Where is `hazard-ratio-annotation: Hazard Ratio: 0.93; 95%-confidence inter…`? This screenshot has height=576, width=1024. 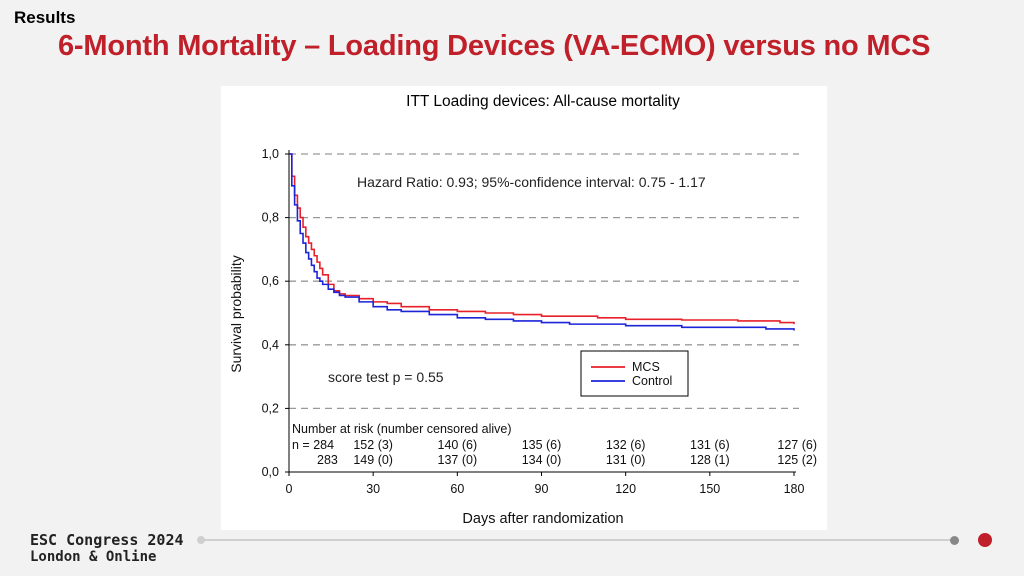
hazard-ratio-annotation: Hazard Ratio: 0.93; 95%-confidence inter… is located at coordinates (531, 182).